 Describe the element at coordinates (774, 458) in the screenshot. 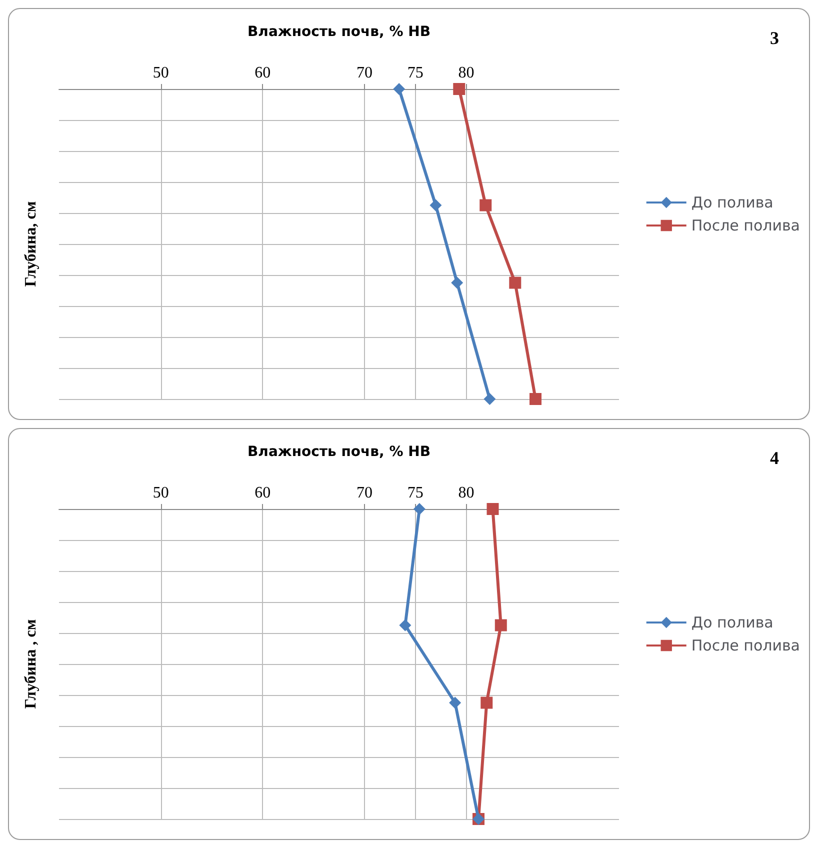

I see `text: 4` at that location.